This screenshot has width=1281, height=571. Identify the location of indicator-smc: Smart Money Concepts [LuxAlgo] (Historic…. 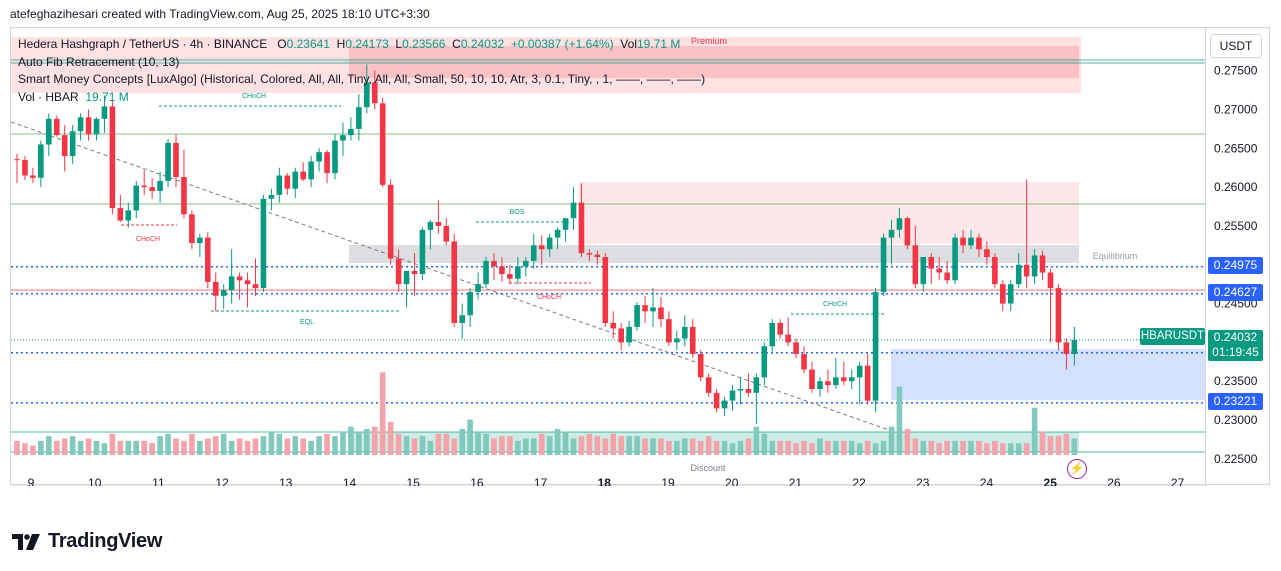
(362, 79).